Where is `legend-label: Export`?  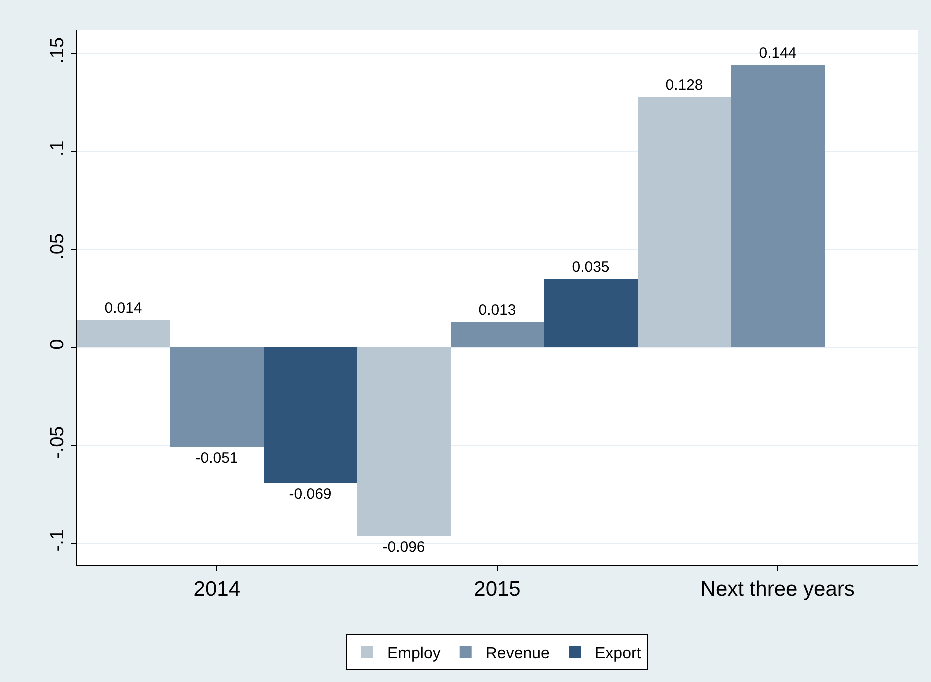 legend-label: Export is located at coordinates (618, 654).